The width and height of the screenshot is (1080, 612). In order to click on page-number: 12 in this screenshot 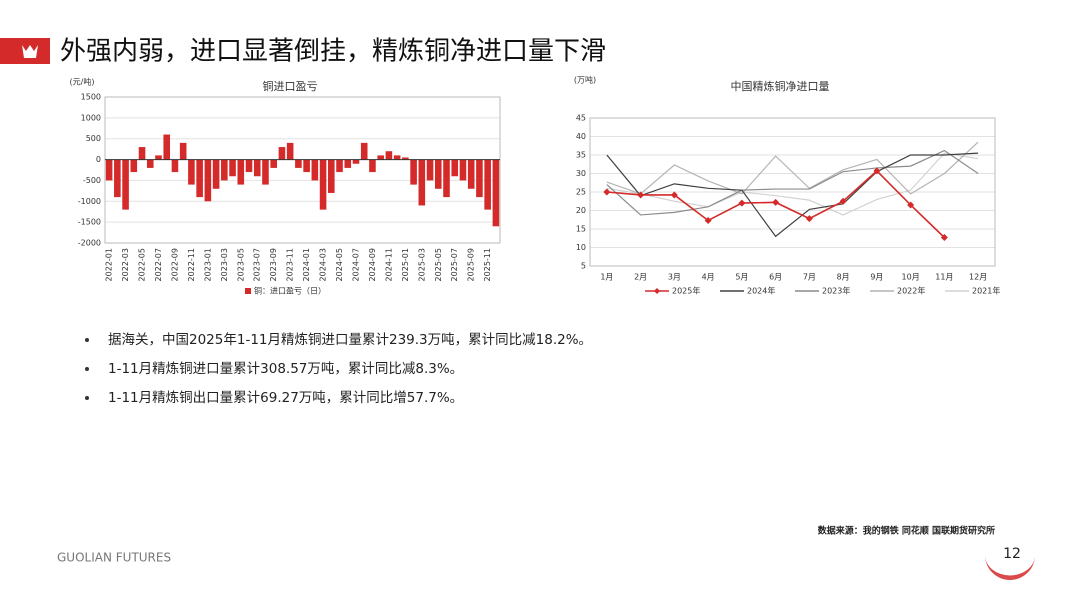, I will do `click(1012, 554)`.